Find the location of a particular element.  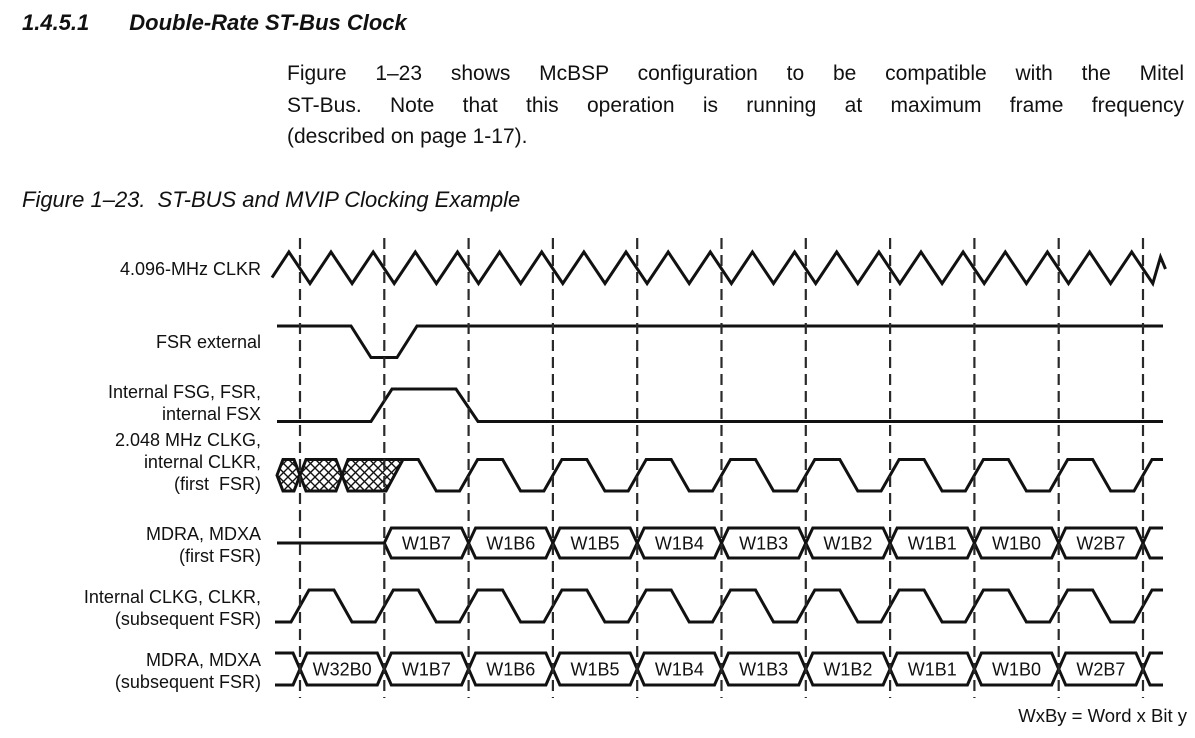

bus-lead-open is located at coordinates (288, 669).